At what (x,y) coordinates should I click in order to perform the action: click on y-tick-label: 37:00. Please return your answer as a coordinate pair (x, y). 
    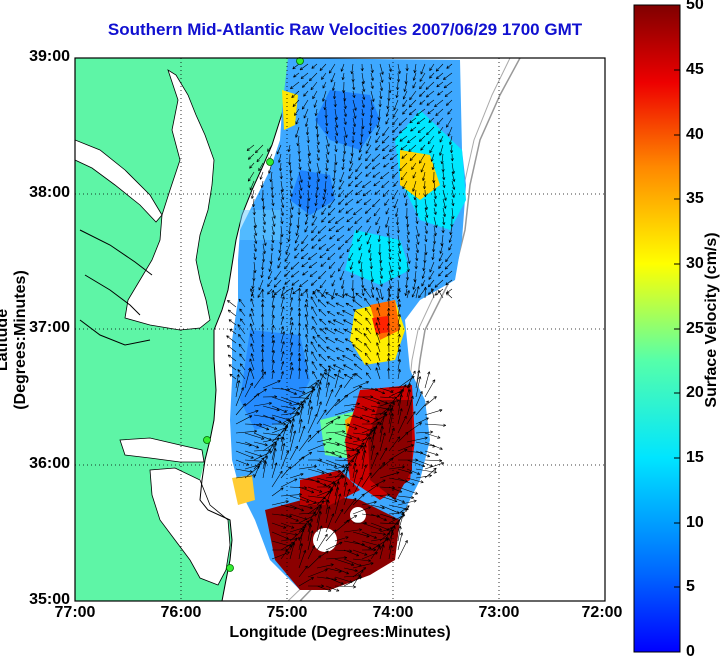
    Looking at the image, I should click on (49, 327).